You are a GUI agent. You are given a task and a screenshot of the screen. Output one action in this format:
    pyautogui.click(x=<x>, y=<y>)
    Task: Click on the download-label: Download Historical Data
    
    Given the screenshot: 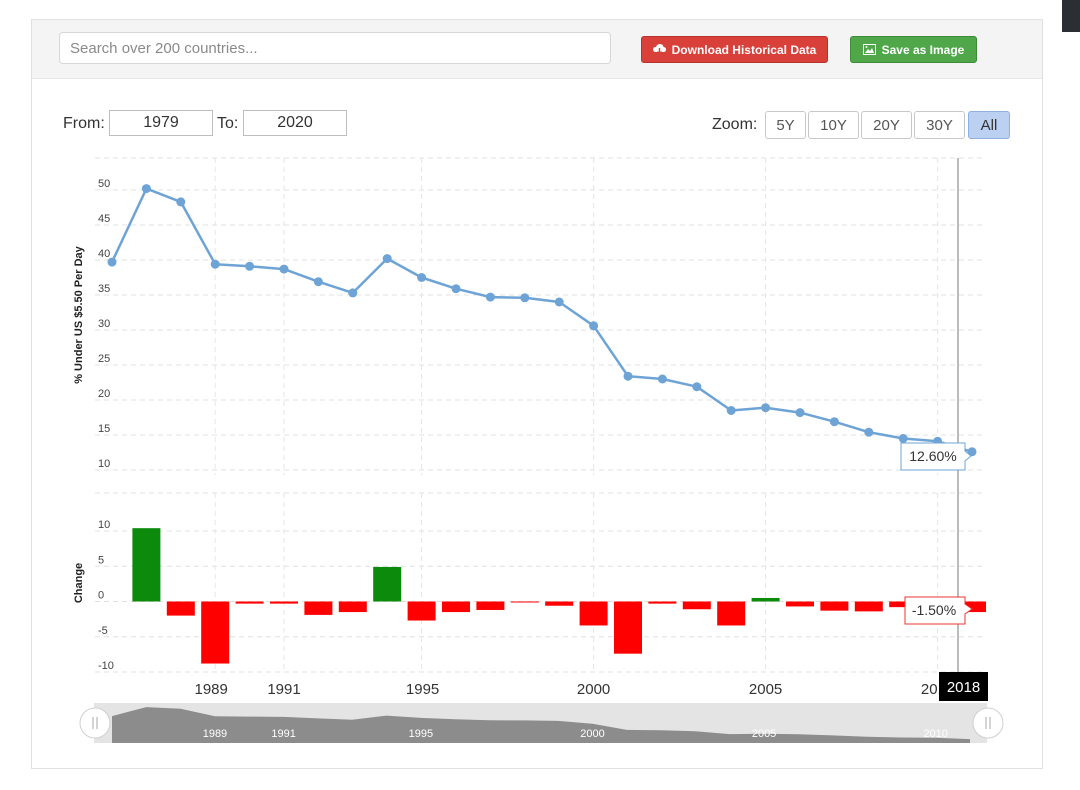 What is the action you would take?
    pyautogui.click(x=744, y=49)
    